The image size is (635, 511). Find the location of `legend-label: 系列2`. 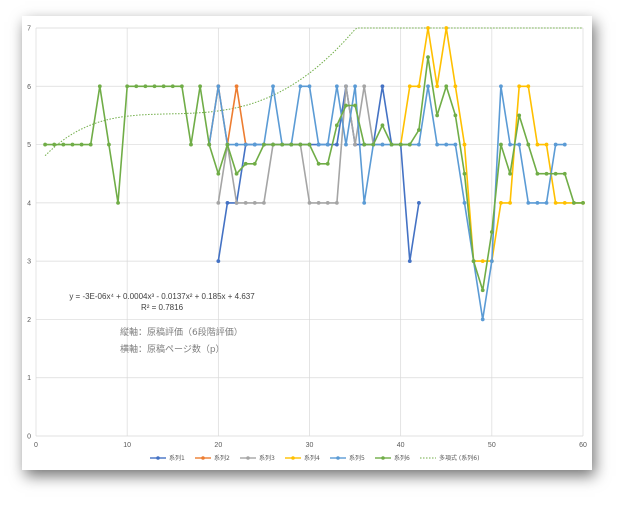

legend-label: 系列2 is located at coordinates (222, 458).